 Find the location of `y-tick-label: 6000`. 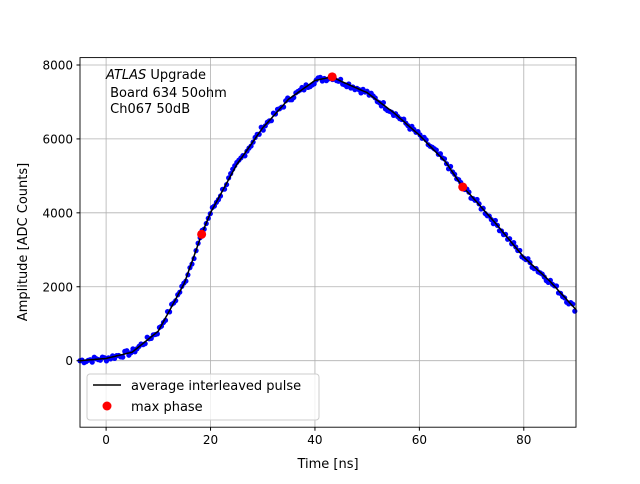

y-tick-label: 6000 is located at coordinates (57, 139).